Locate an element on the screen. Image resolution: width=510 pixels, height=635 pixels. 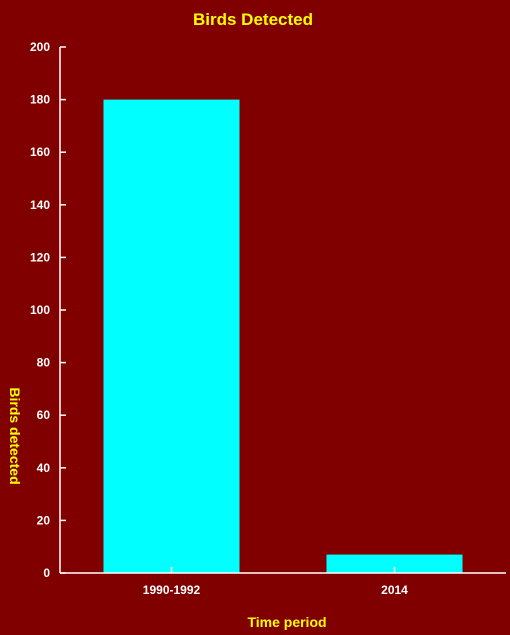
y-tick-label: 60 is located at coordinates (44, 415).